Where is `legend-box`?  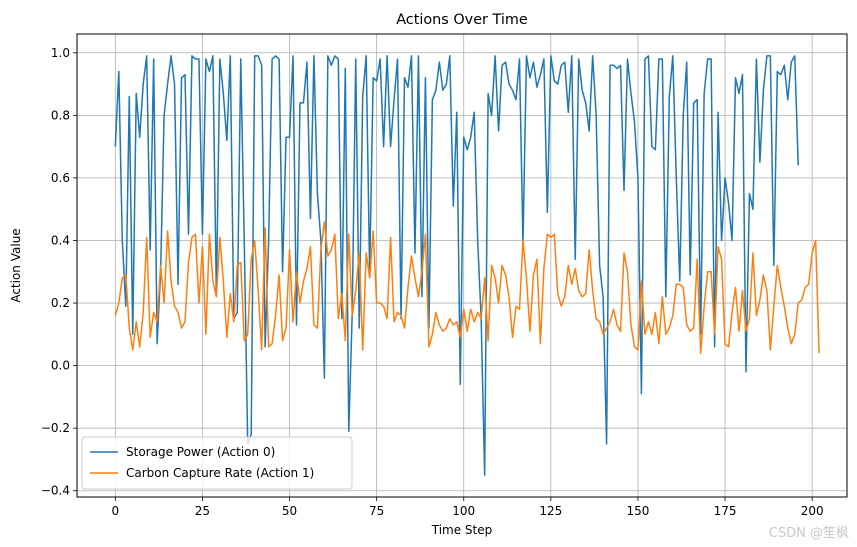
legend-box is located at coordinates (217, 463).